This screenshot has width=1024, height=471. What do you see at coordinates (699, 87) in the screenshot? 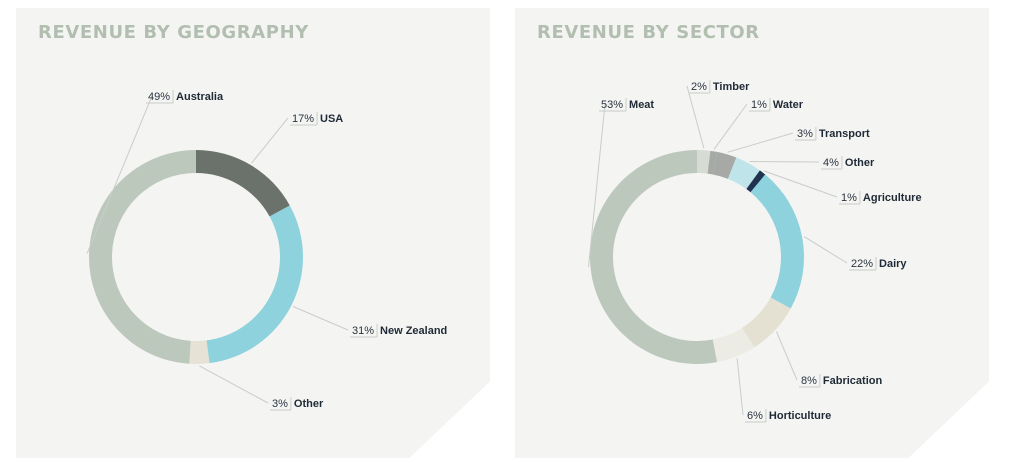
I see `sector-label-timber-percent: 2%` at bounding box center [699, 87].